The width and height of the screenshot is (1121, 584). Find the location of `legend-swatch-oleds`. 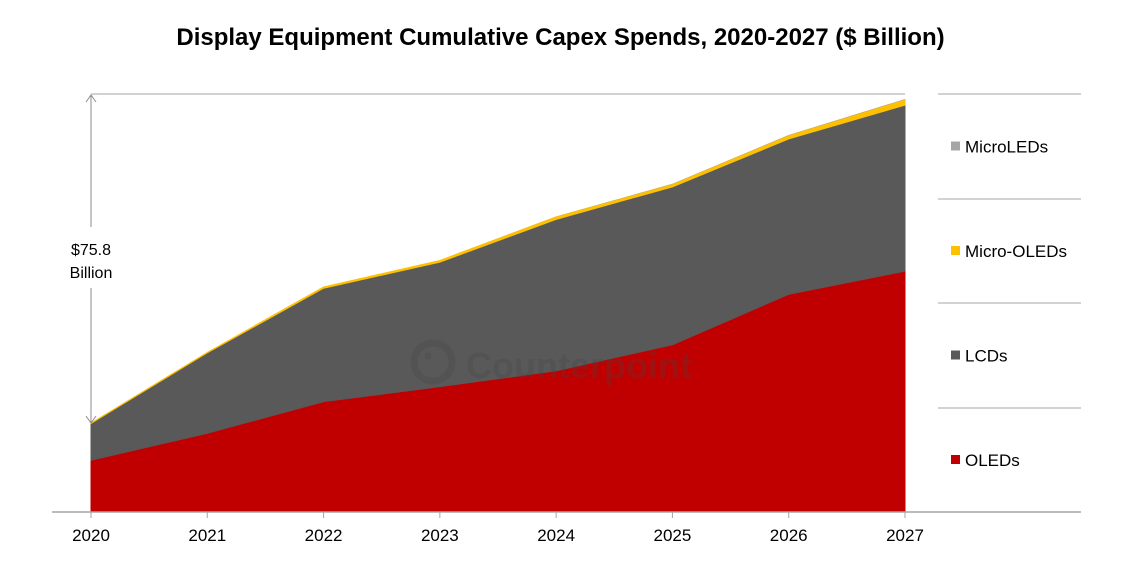

legend-swatch-oleds is located at coordinates (955, 459).